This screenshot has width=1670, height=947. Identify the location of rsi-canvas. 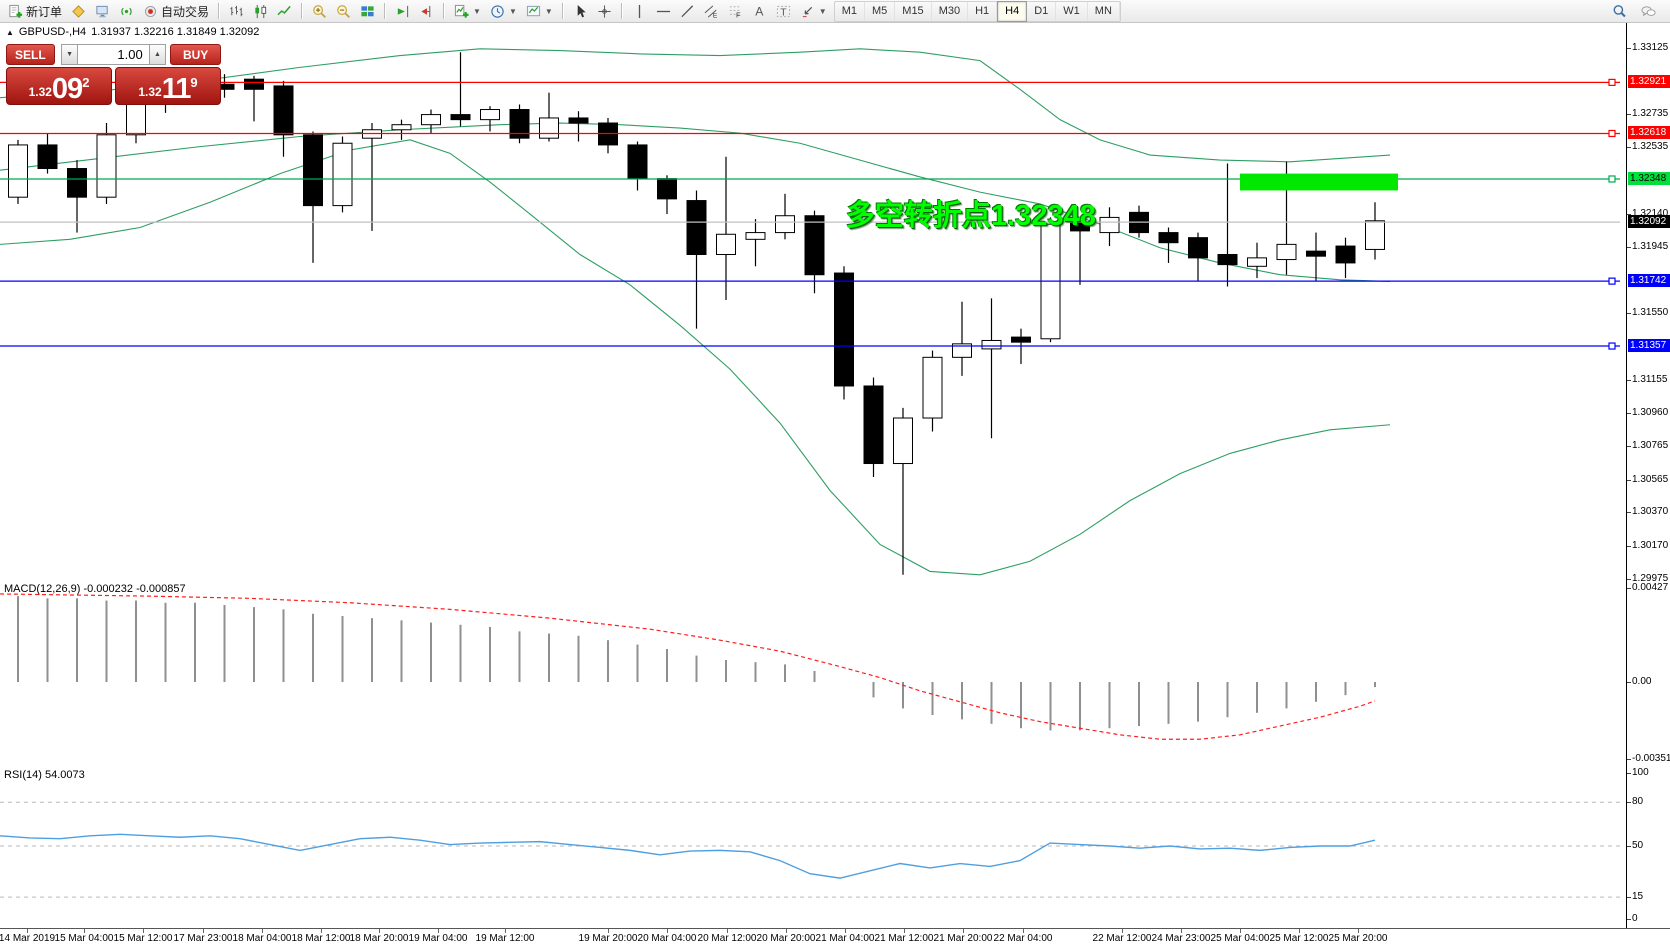
(810, 849).